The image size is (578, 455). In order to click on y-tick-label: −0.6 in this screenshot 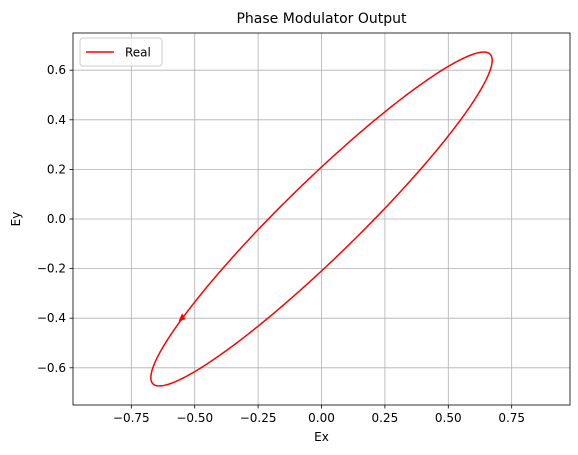, I will do `click(51, 368)`.